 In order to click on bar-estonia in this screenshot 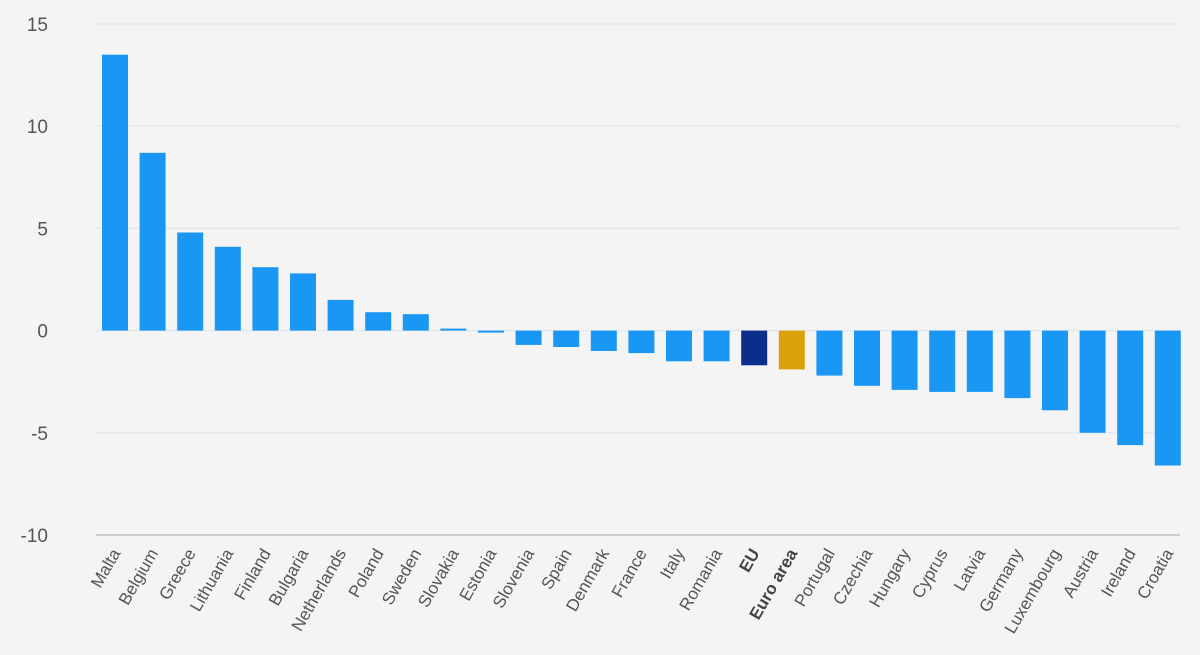, I will do `click(491, 331)`.